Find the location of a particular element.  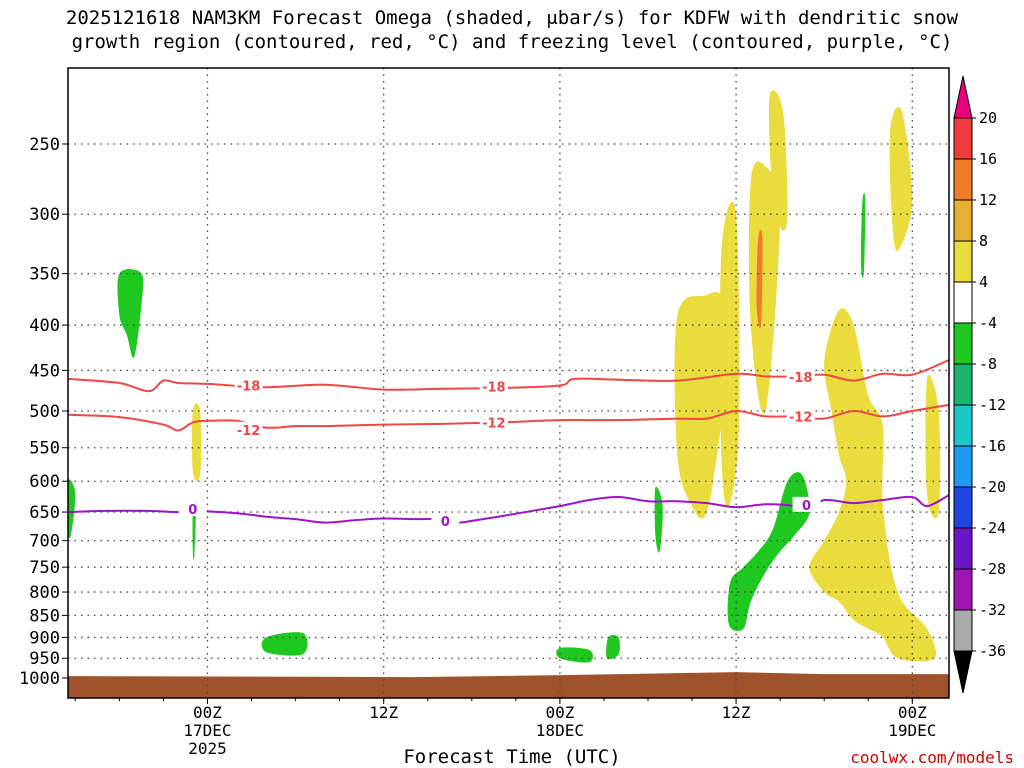

colorbar-label-13: -36 is located at coordinates (992, 651).